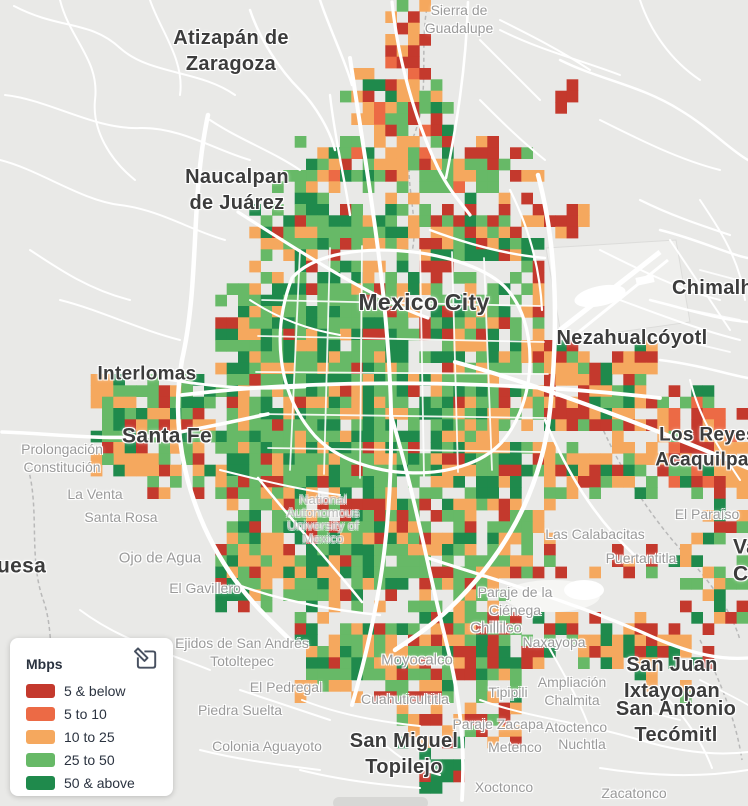 The image size is (748, 806). What do you see at coordinates (44, 664) in the screenshot?
I see `legend-title: Mbps` at bounding box center [44, 664].